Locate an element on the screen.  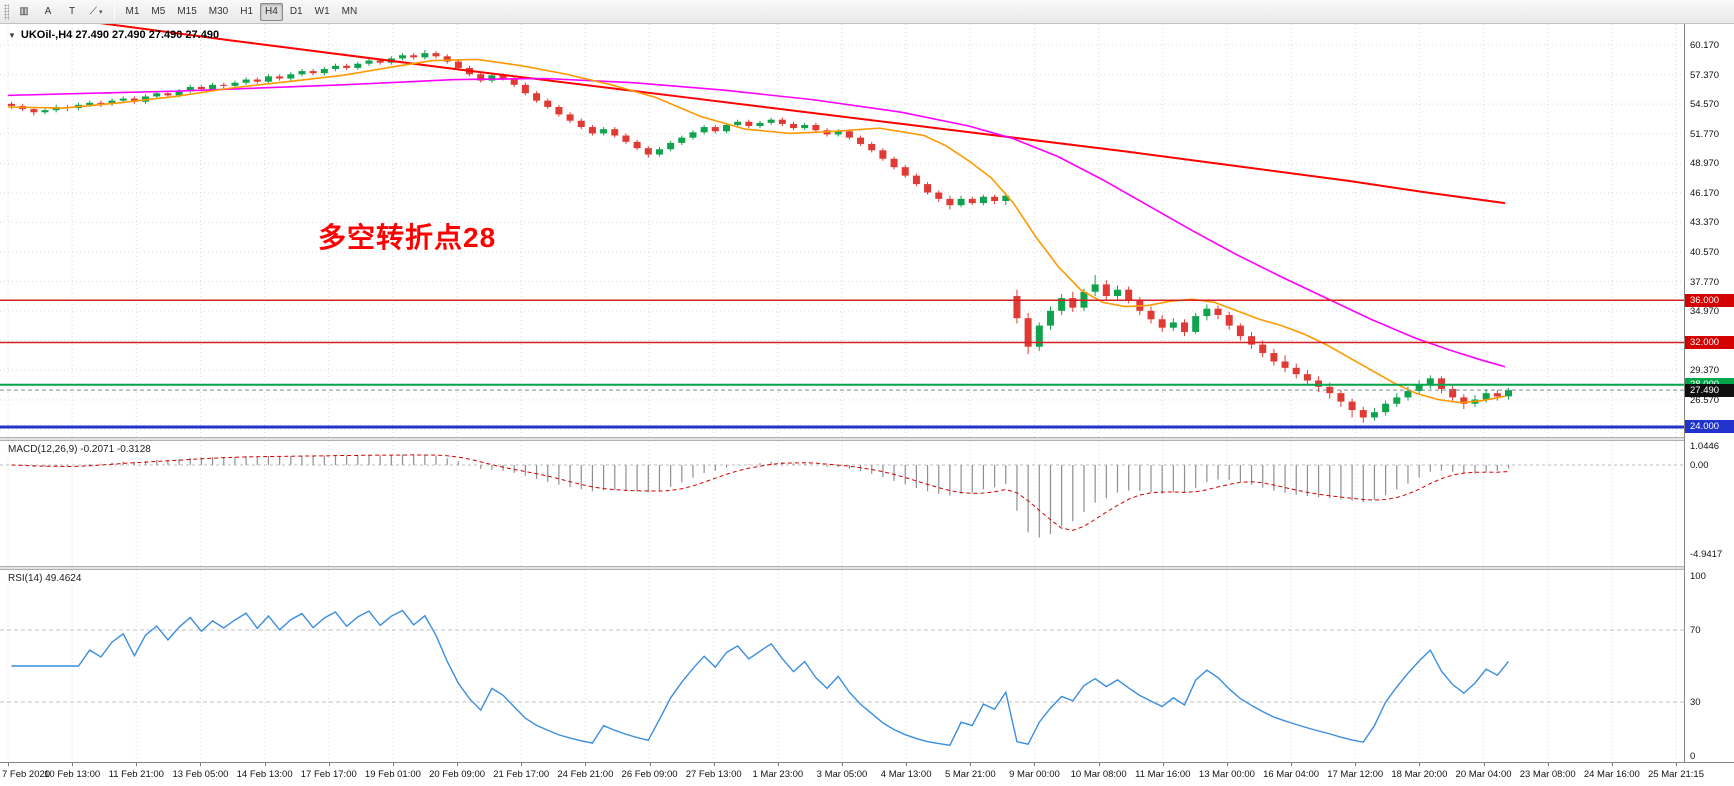
toolbar-grip is located at coordinates (6, 11).